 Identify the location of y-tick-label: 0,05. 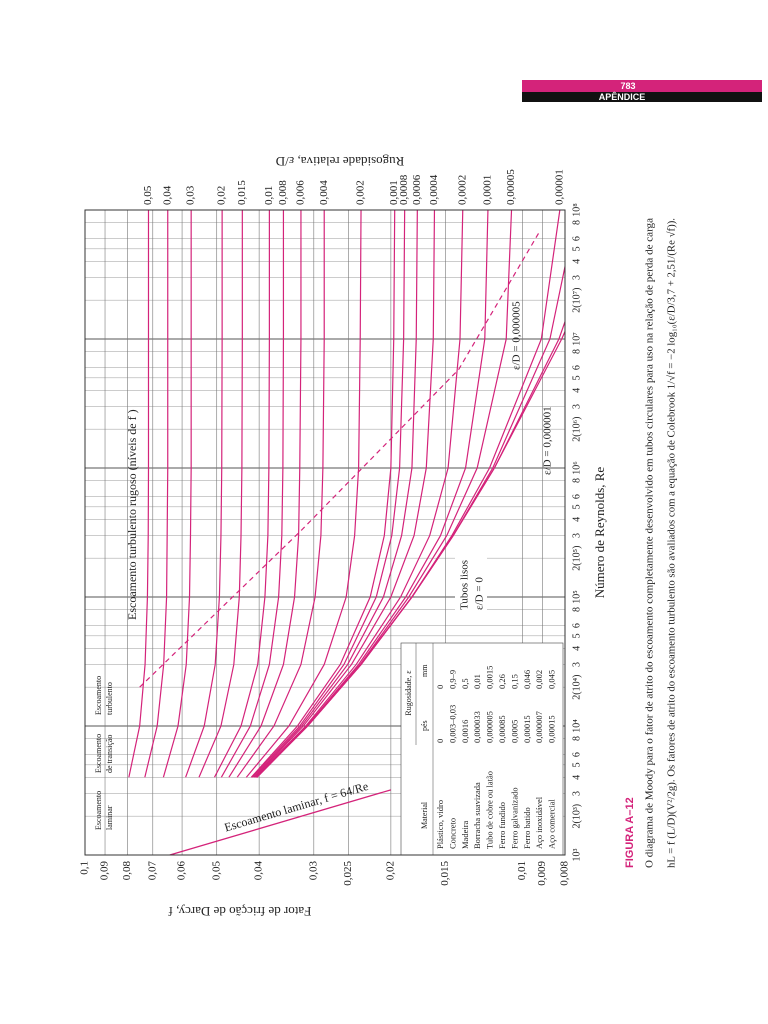
(216, 871).